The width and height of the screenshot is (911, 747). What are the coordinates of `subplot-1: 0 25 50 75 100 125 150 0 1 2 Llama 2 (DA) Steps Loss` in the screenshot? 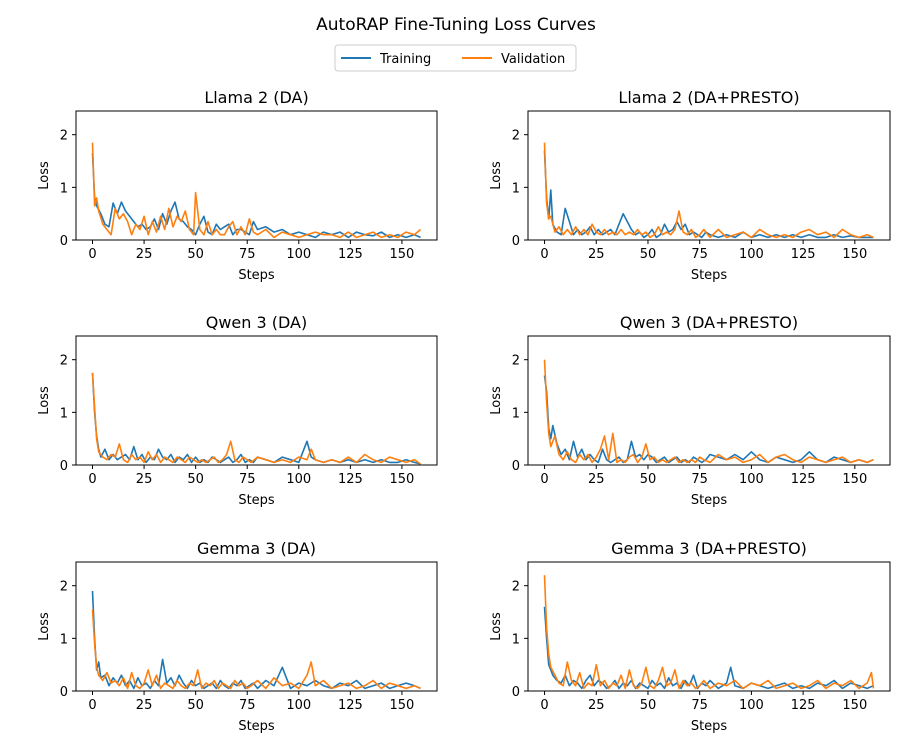 It's located at (237, 185).